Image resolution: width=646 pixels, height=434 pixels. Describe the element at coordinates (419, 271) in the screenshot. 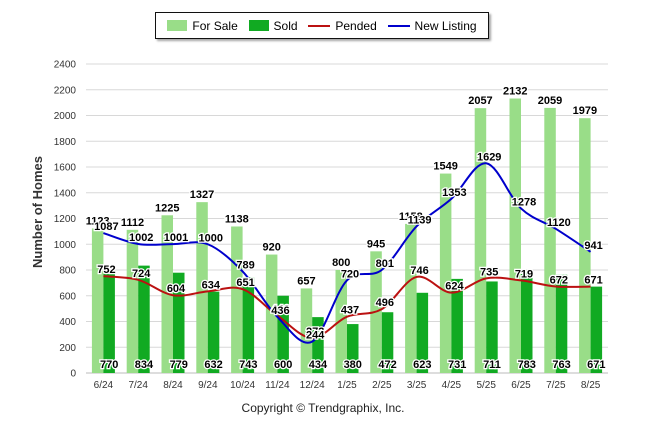

I see `data-label-pended: 746` at that location.